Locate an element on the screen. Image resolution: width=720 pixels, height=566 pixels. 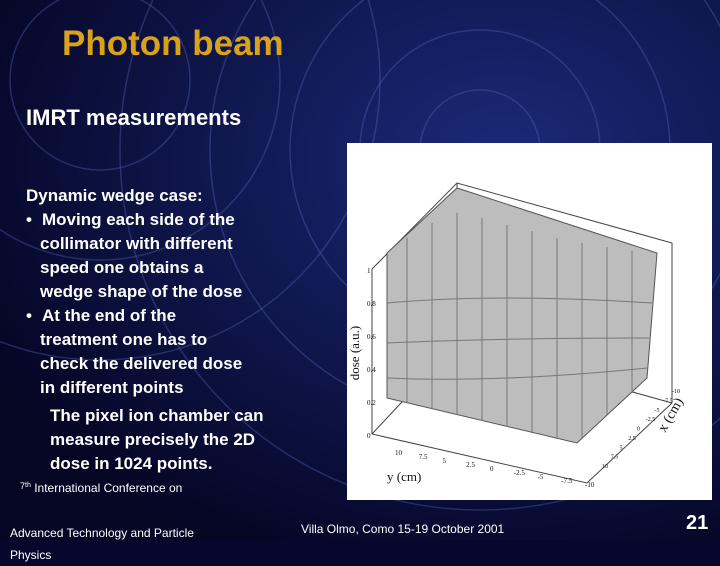
y-tick-label: -7.5 is located at coordinates (567, 481).